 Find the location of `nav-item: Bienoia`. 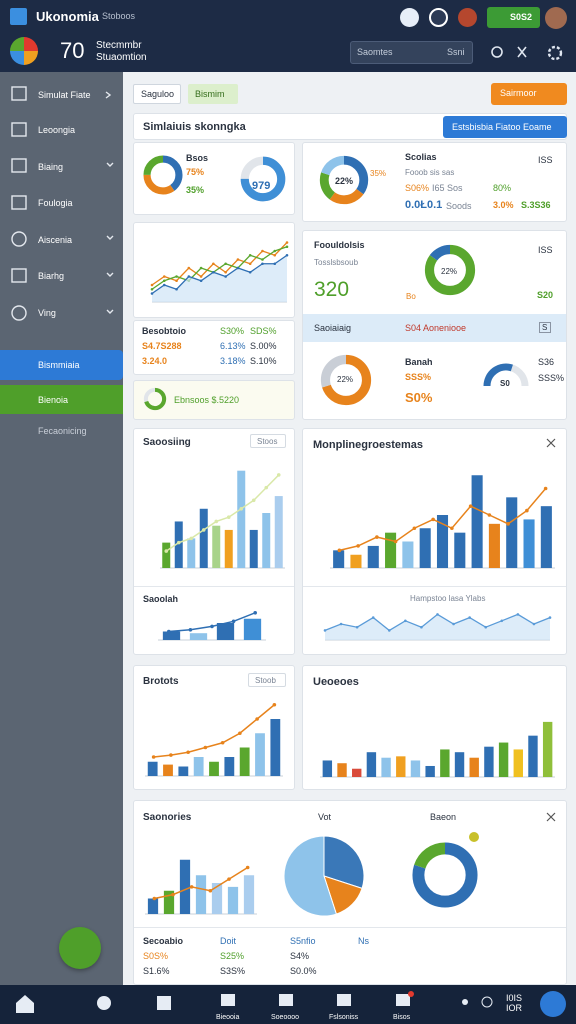

nav-item: Bienoia is located at coordinates (53, 400).